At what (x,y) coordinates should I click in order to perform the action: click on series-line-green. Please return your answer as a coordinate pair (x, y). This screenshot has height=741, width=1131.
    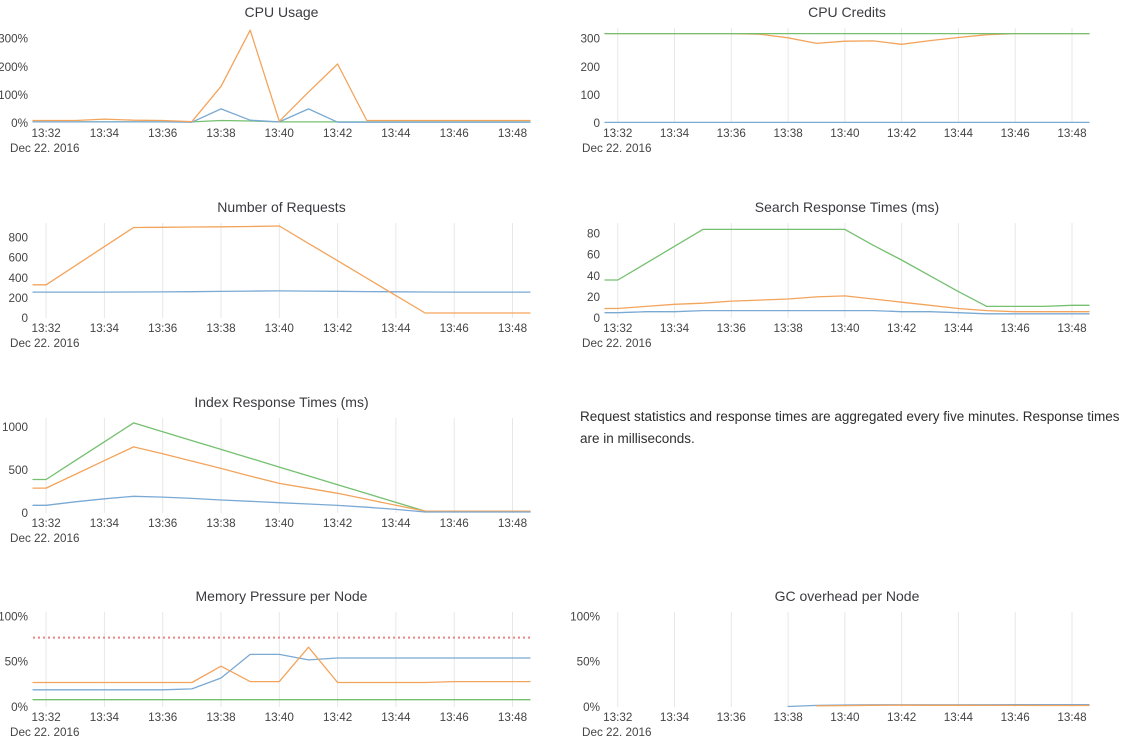
    Looking at the image, I should click on (281, 467).